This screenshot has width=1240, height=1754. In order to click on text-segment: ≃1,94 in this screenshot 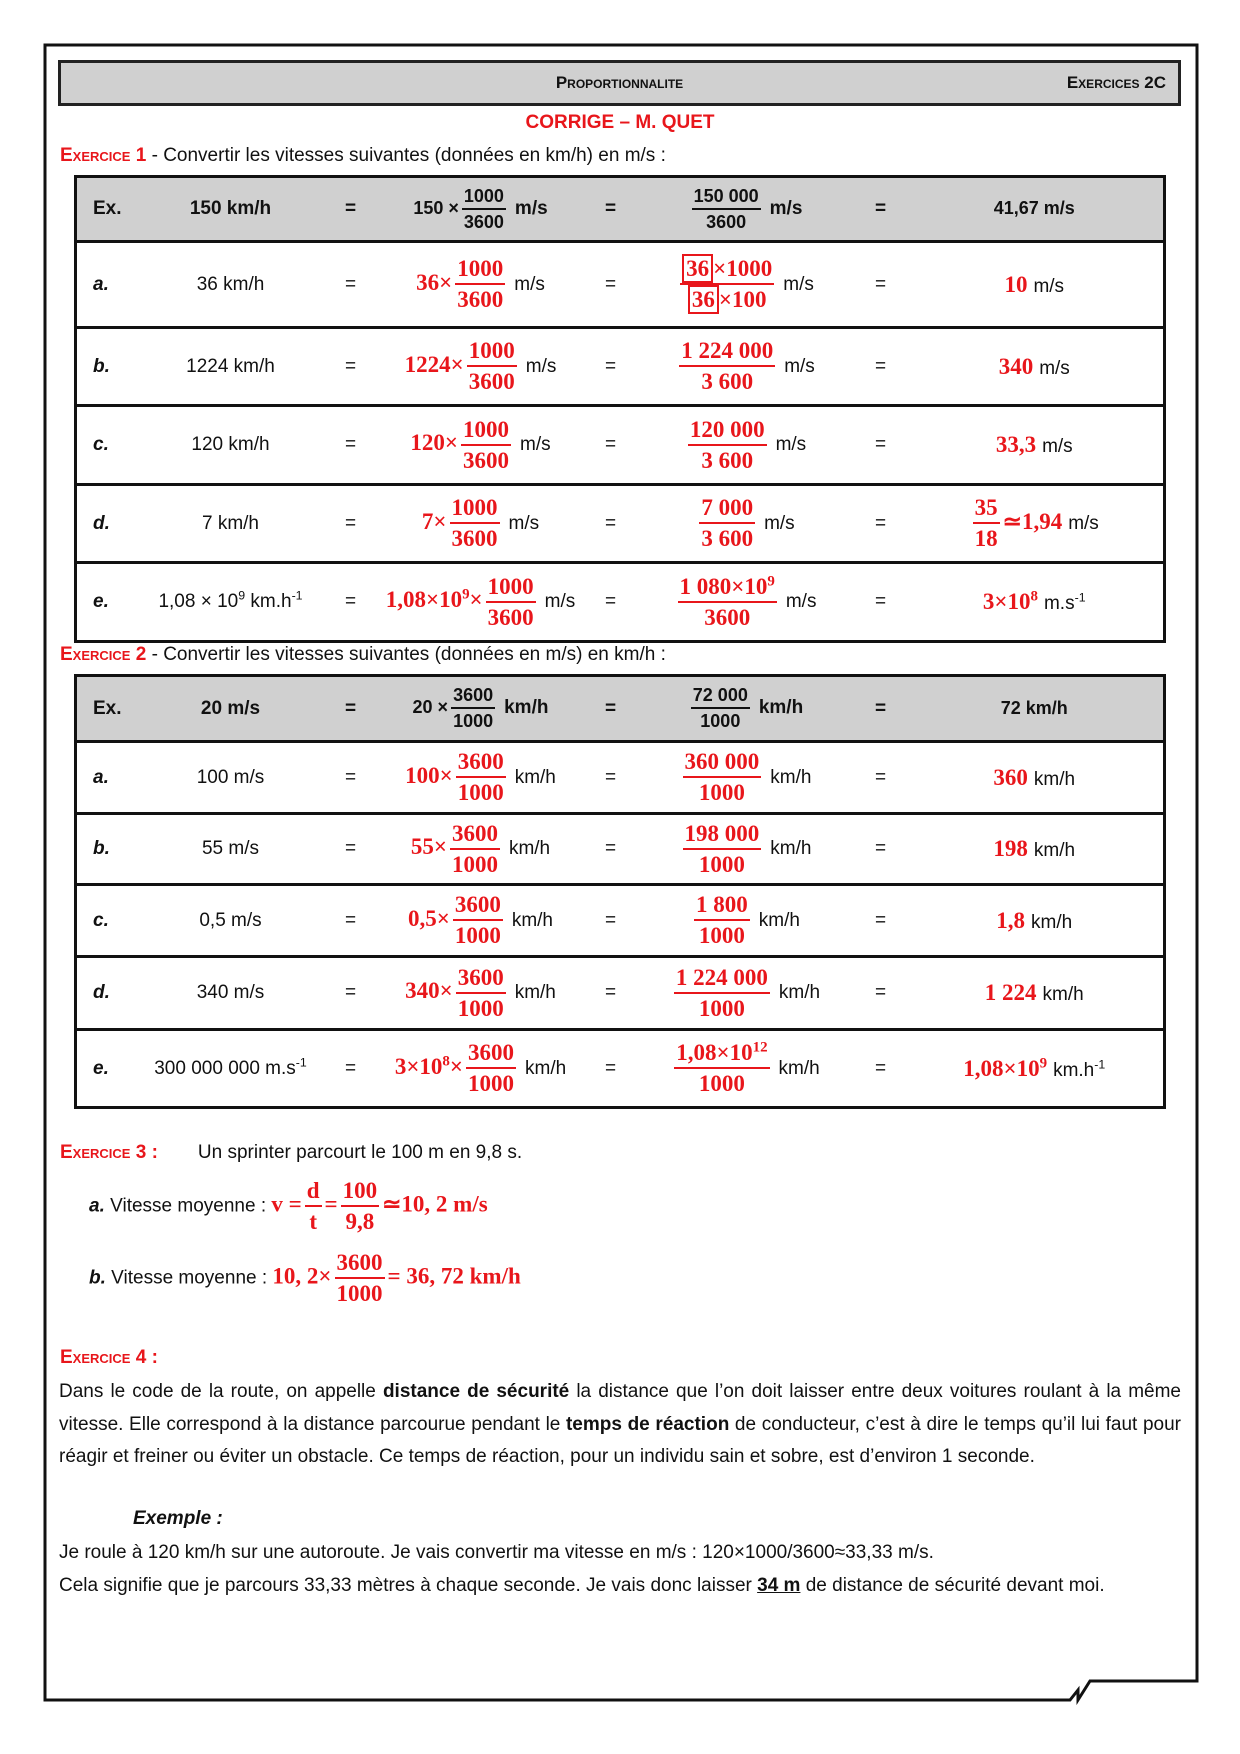, I will do `click(1032, 521)`.